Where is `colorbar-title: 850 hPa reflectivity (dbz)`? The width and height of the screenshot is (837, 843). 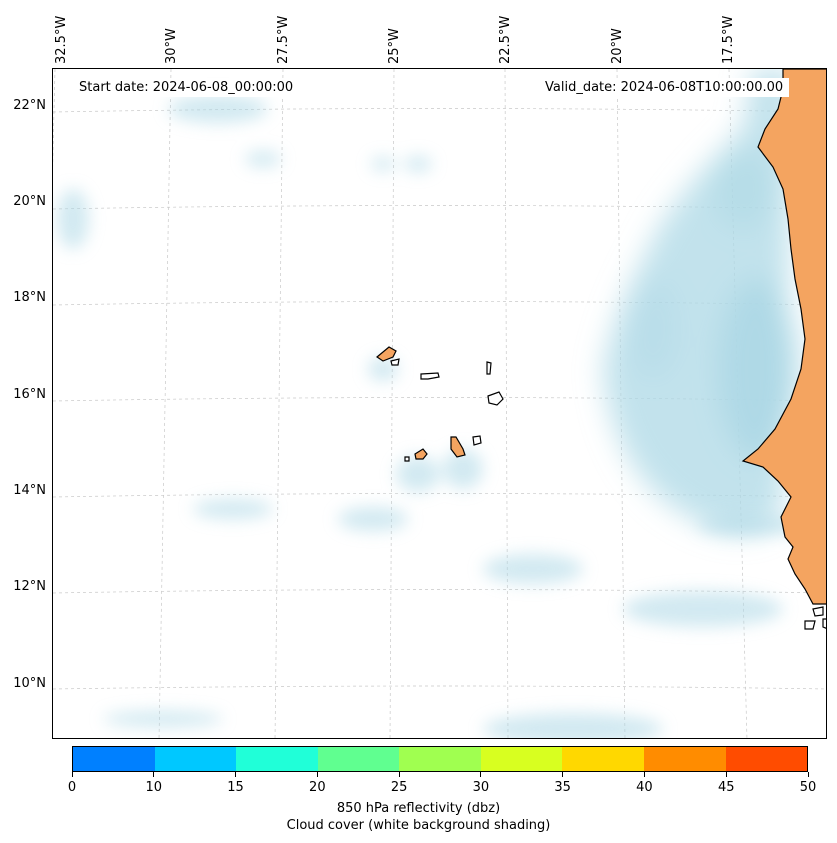
colorbar-title: 850 hPa reflectivity (dbz) is located at coordinates (418, 808).